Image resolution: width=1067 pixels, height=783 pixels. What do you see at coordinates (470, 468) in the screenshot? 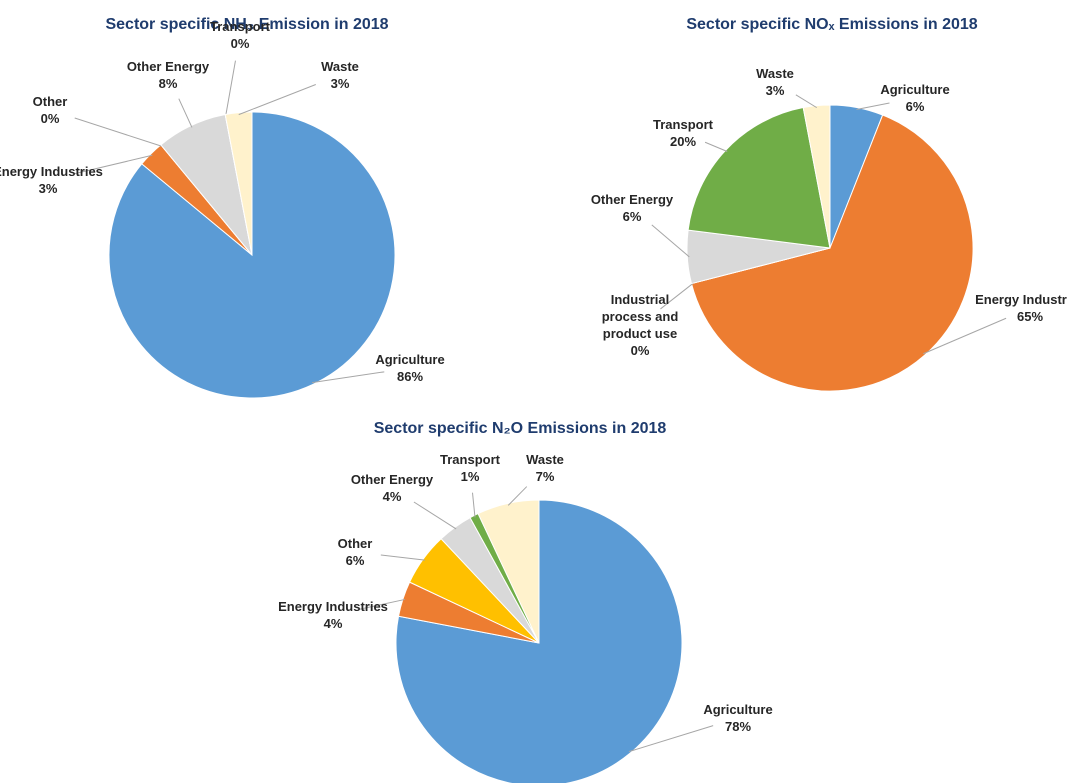
I see `data-label: Transport 1%` at bounding box center [470, 468].